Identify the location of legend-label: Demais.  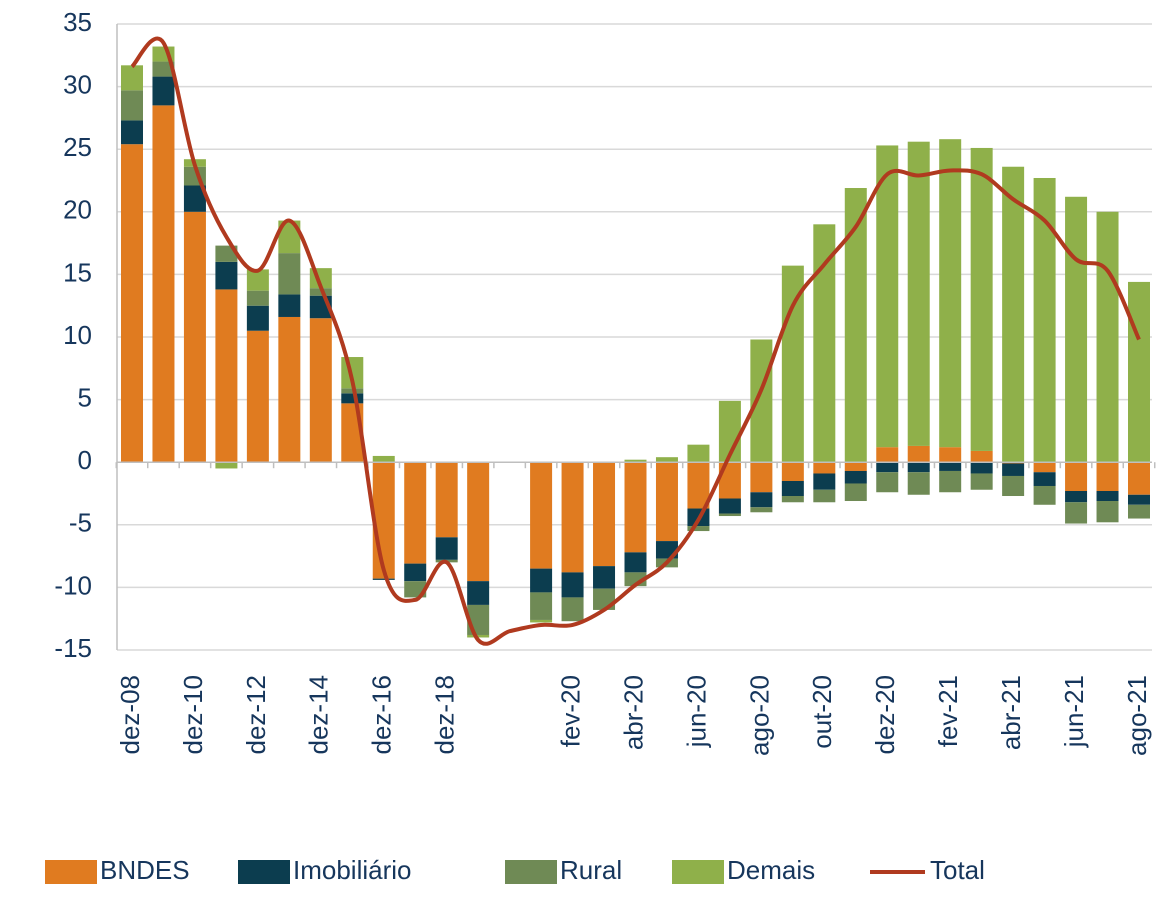
(771, 870).